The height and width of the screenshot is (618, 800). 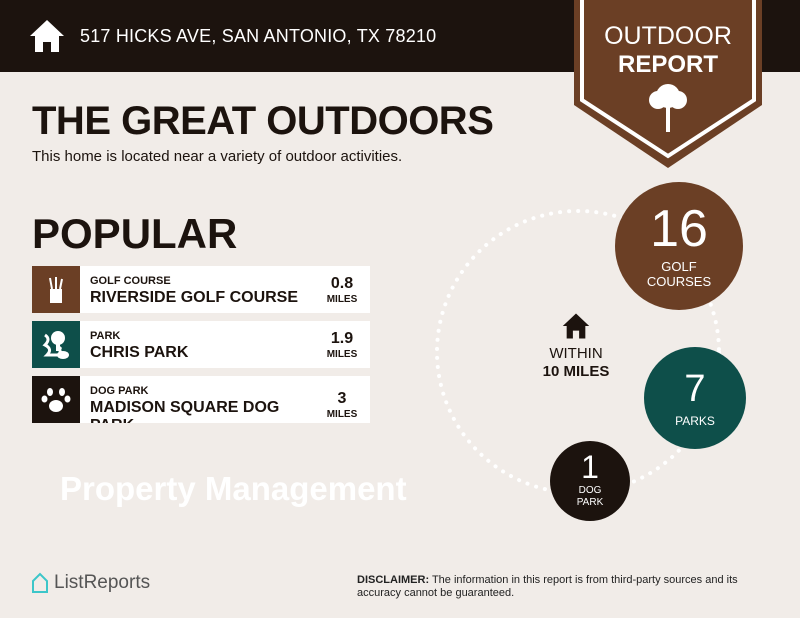 I want to click on row-name: CHRIS PARK, so click(x=139, y=352).